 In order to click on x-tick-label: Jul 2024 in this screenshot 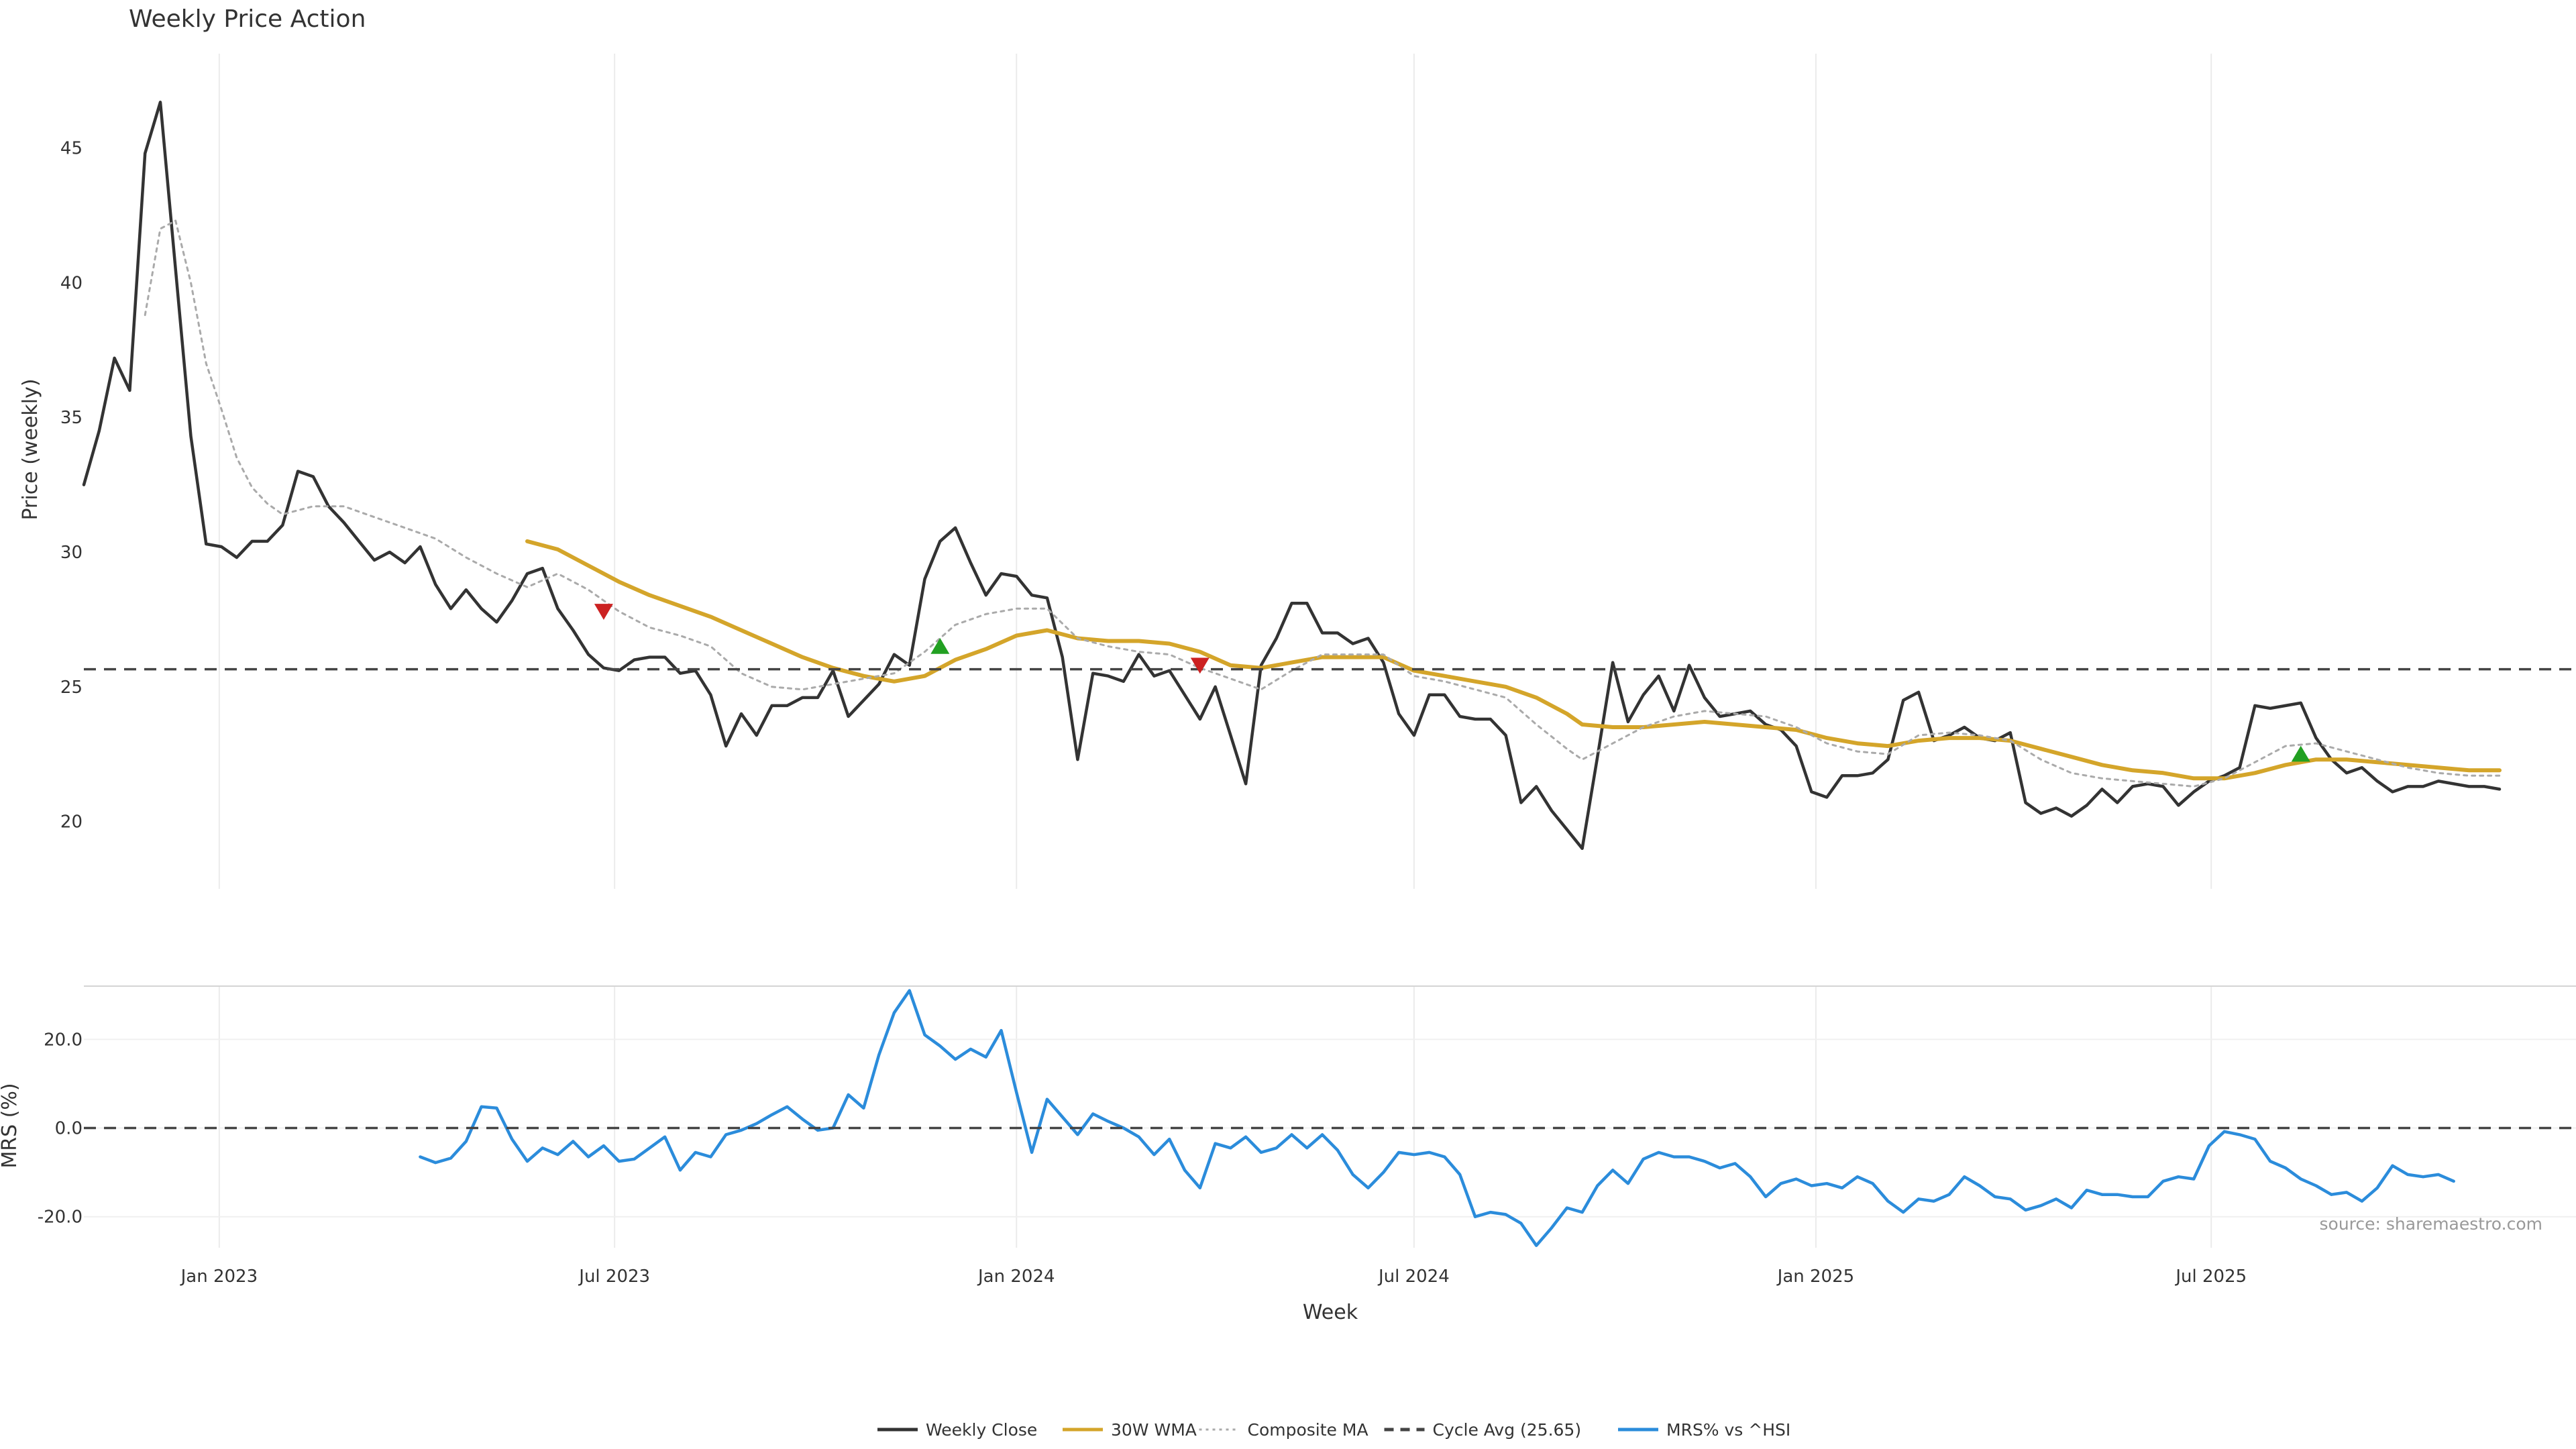, I will do `click(1413, 1277)`.